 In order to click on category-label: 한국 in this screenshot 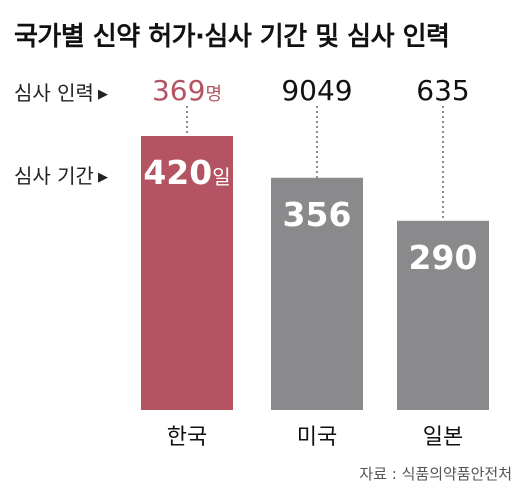, I will do `click(187, 437)`.